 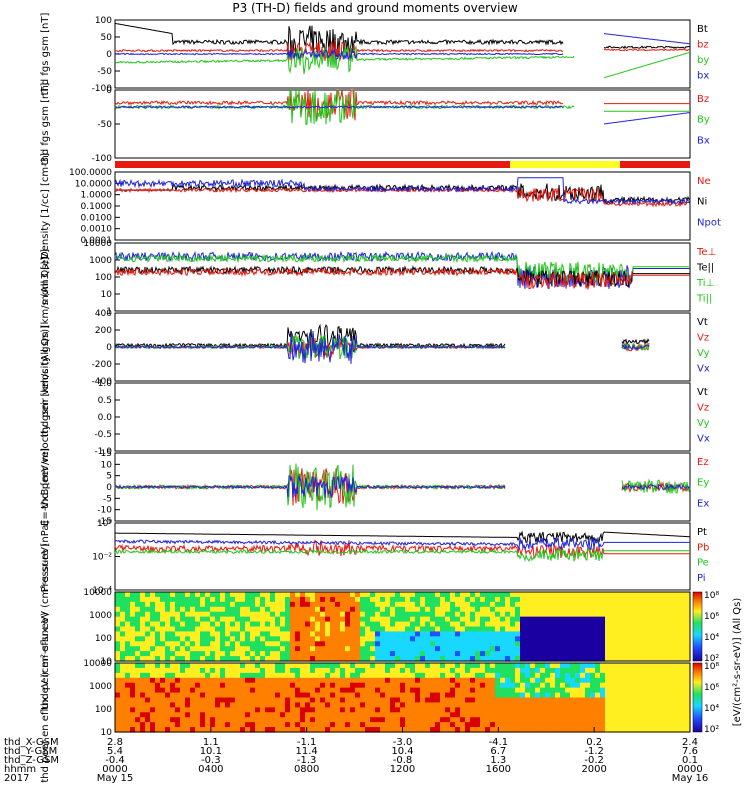 I want to click on ytick-label: 10000, so click(x=97, y=664).